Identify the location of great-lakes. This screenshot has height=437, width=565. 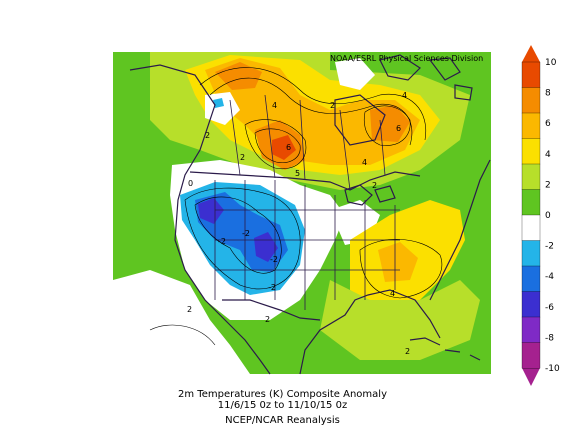
(370, 195).